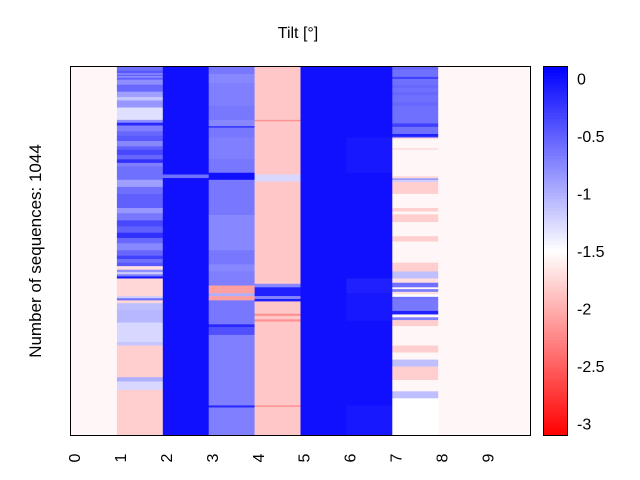  What do you see at coordinates (581, 80) in the screenshot?
I see `colorbar-tick-label: 0` at bounding box center [581, 80].